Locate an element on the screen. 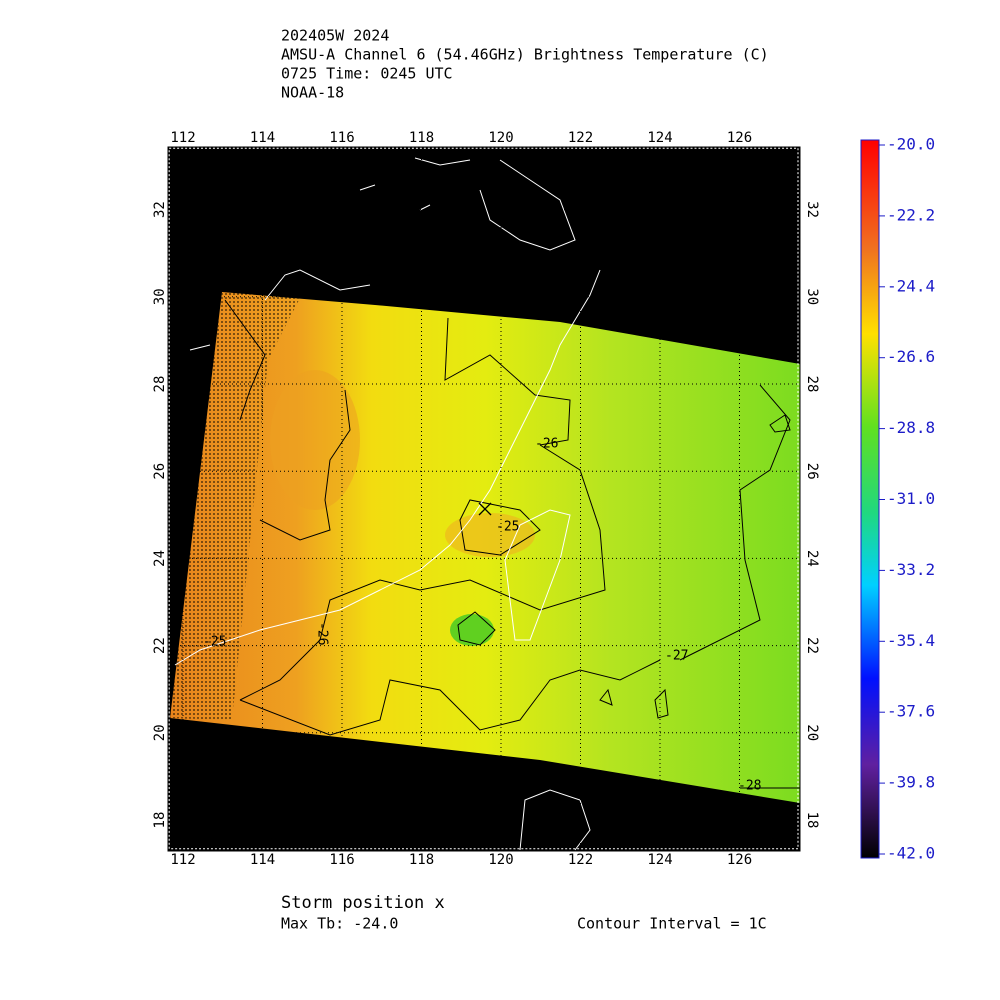  colorbar-label: -24.4 is located at coordinates (911, 285).